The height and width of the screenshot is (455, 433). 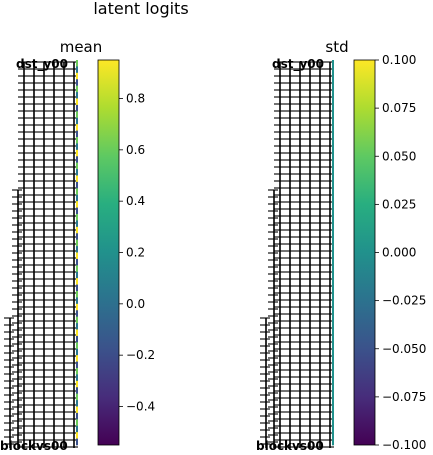 What do you see at coordinates (108, 252) in the screenshot?
I see `colorbar-mean` at bounding box center [108, 252].